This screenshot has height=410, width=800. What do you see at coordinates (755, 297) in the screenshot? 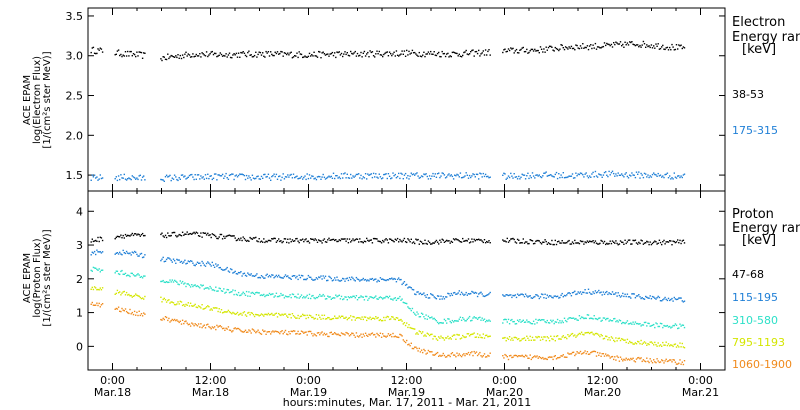
I see `proton-legend-115-195: 115-195` at bounding box center [755, 297].